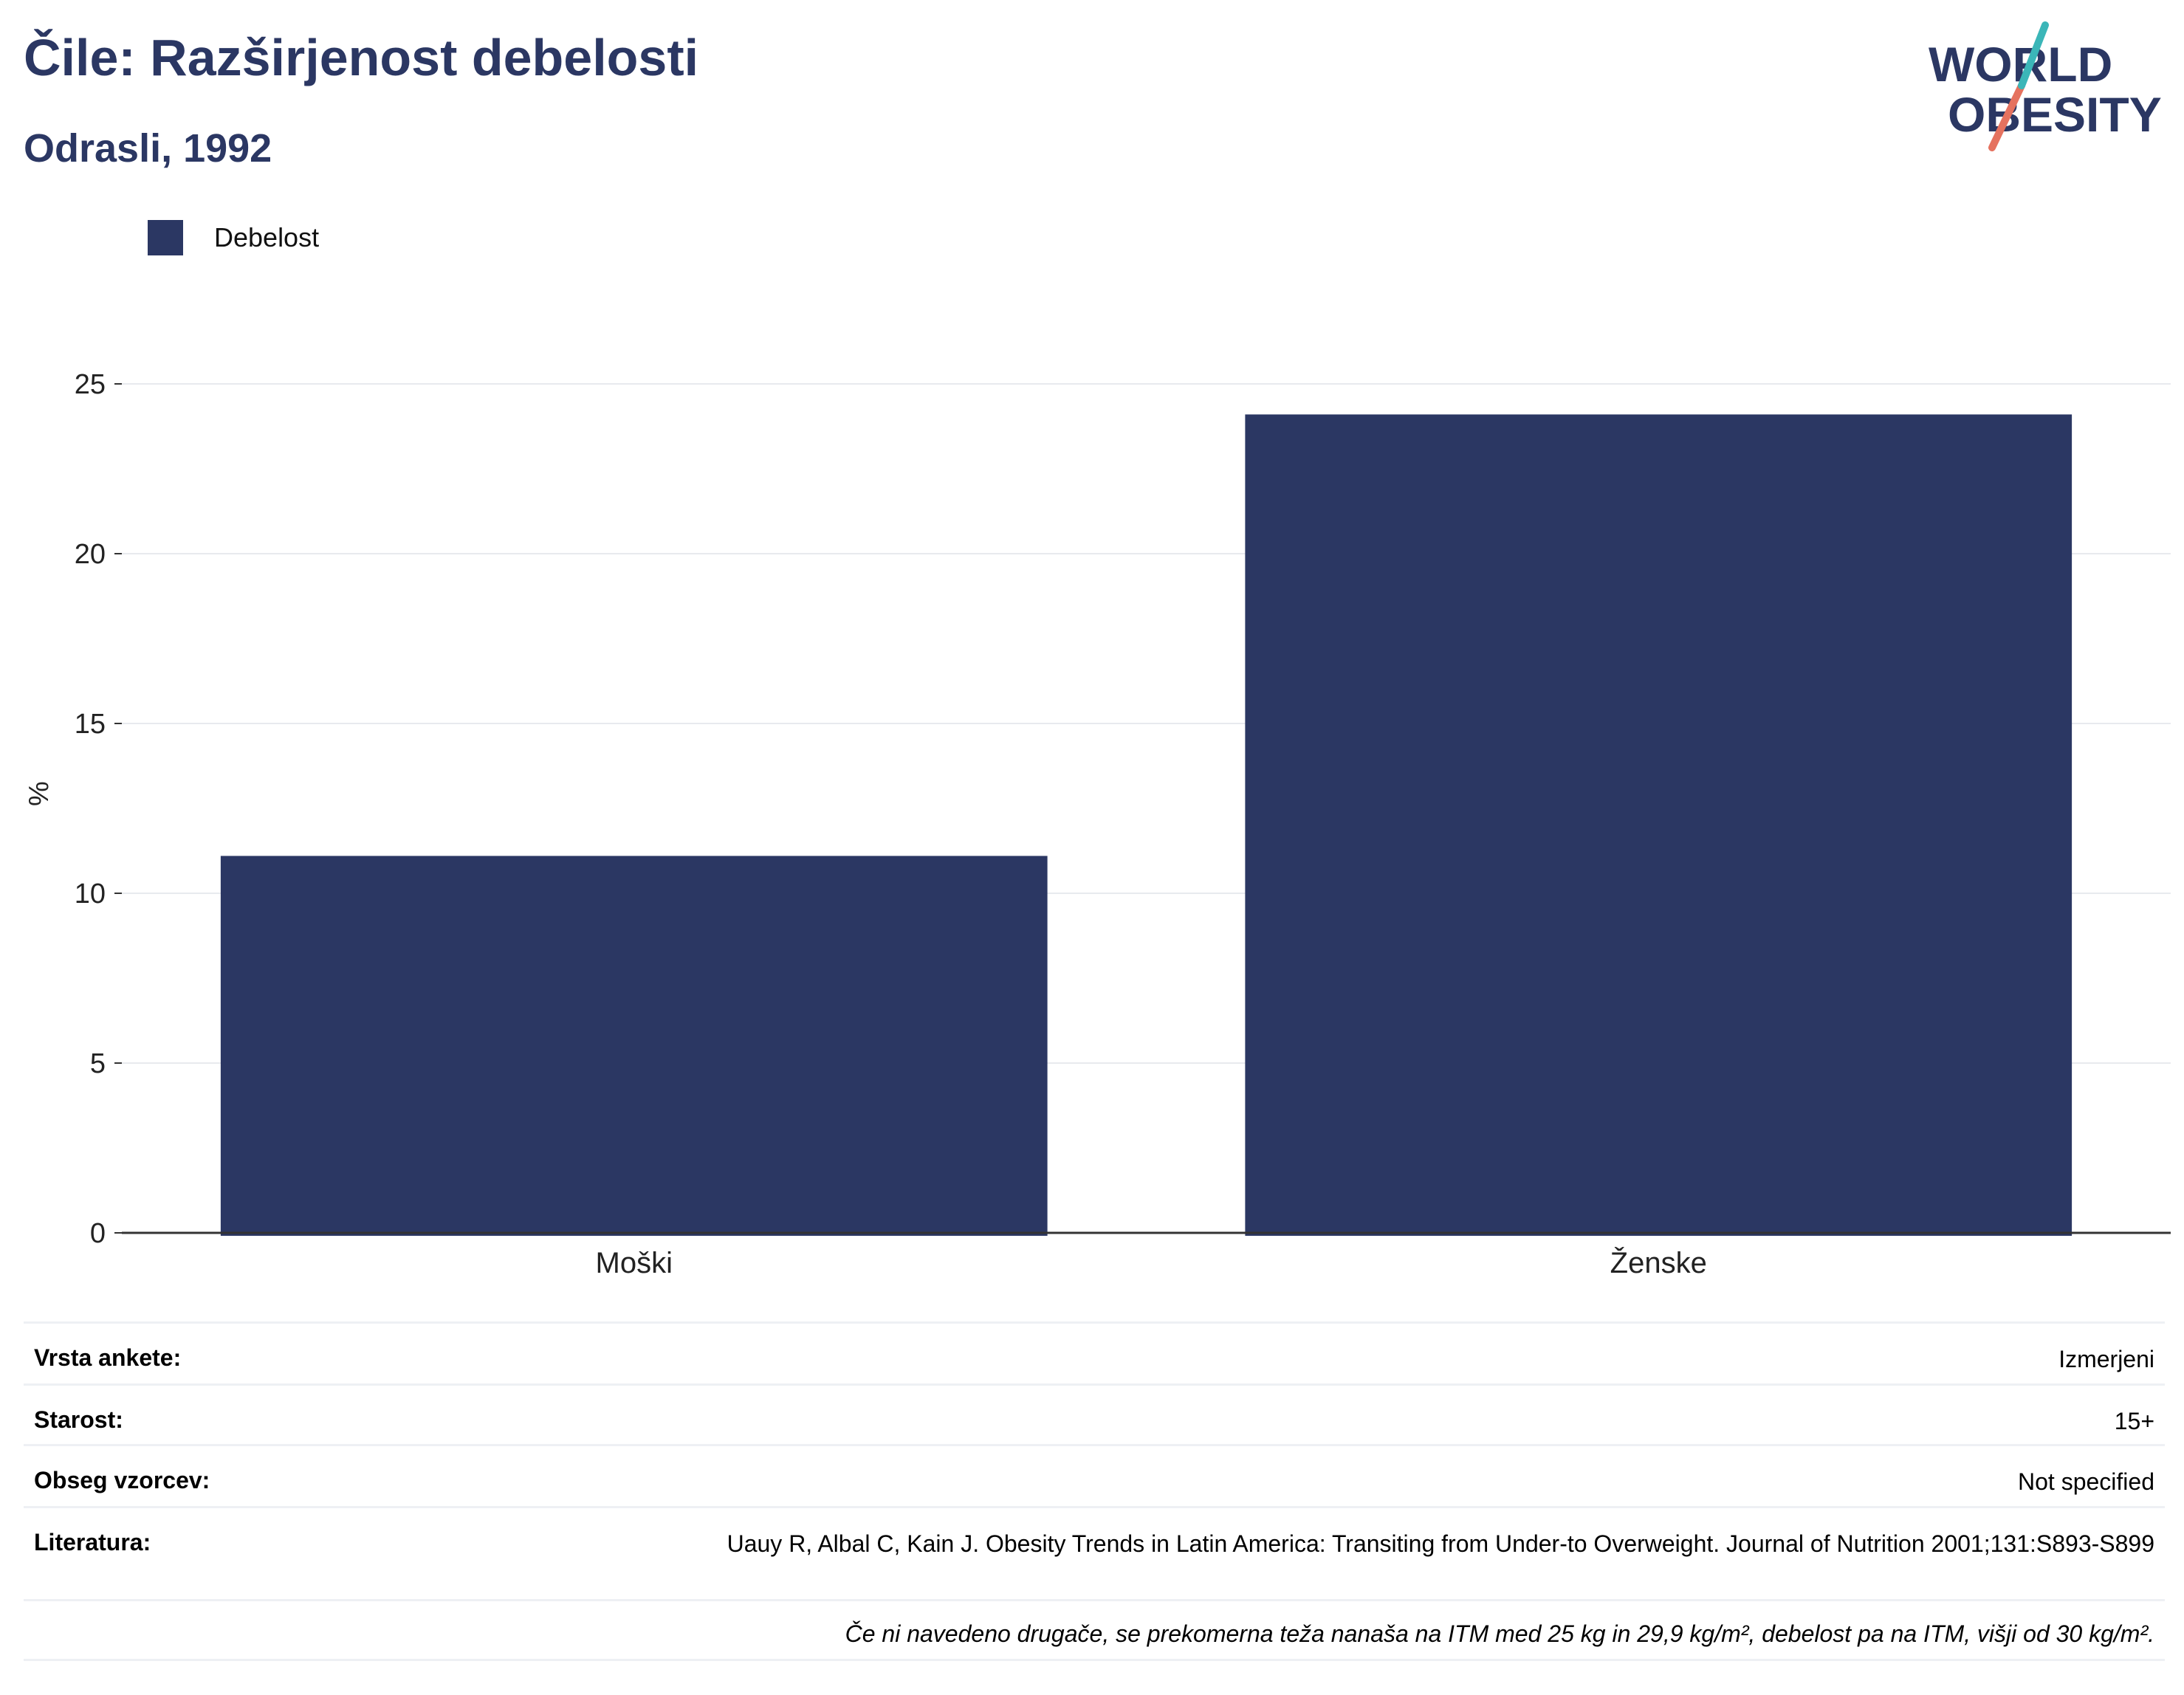  Describe the element at coordinates (1659, 1262) in the screenshot. I see `x-tick-label: Ženske` at that location.